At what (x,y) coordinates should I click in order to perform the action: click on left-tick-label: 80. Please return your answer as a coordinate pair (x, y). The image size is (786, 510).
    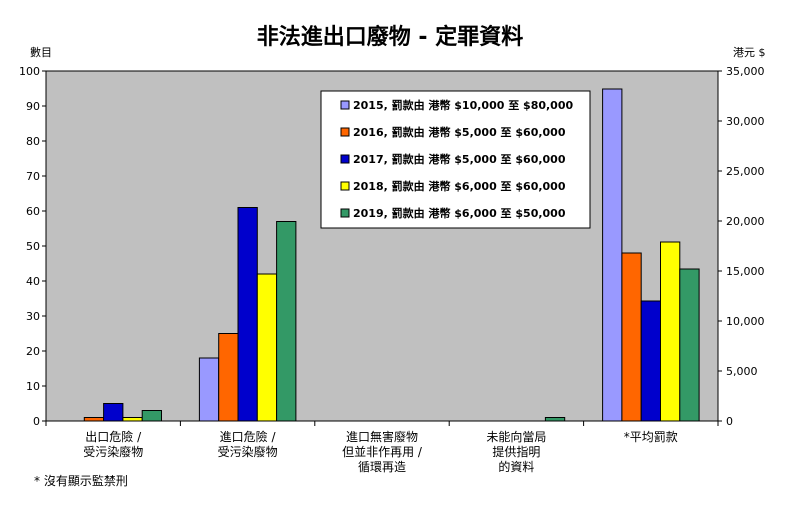
    Looking at the image, I should click on (33, 141).